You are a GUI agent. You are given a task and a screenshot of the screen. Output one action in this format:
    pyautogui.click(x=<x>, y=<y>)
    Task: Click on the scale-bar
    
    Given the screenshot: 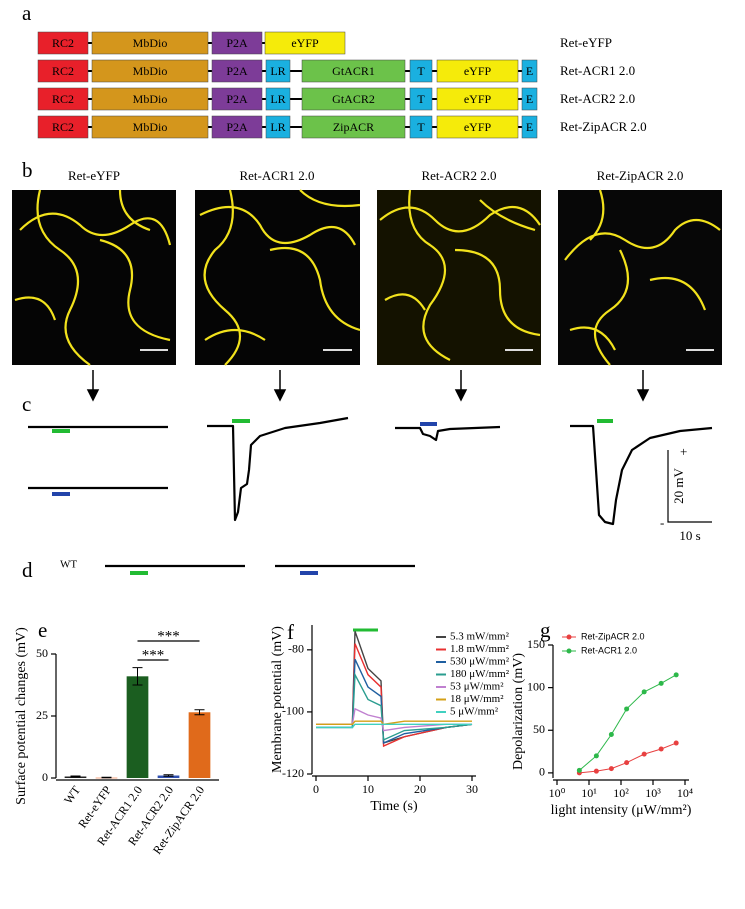 What is the action you would take?
    pyautogui.click(x=689, y=486)
    